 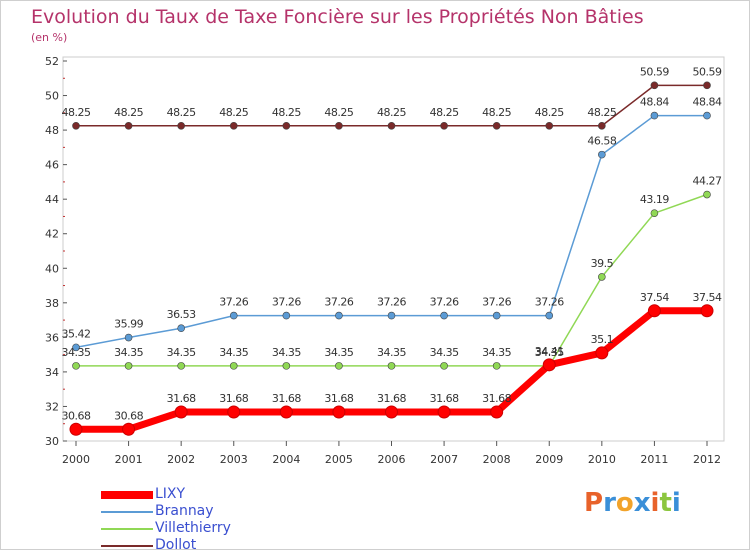 What do you see at coordinates (52, 372) in the screenshot?
I see `y-tick-label: 34` at bounding box center [52, 372].